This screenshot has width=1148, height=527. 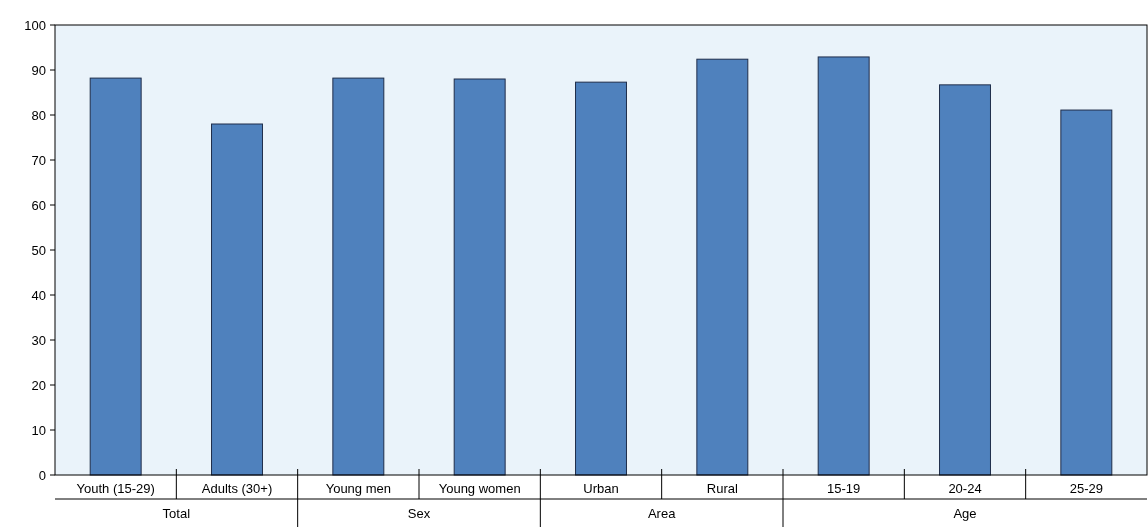 I want to click on y-tick-label: 60, so click(x=38, y=205).